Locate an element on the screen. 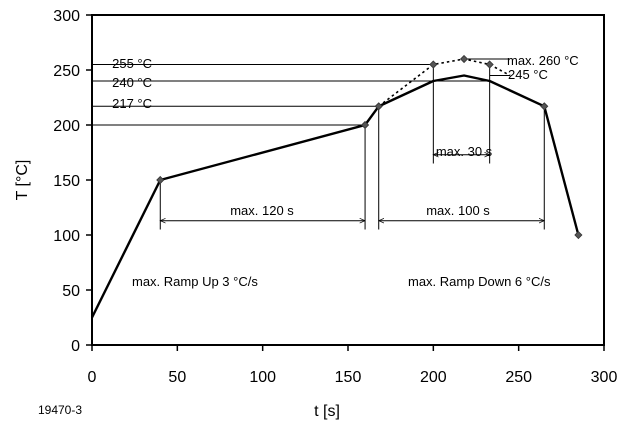 The height and width of the screenshot is (425, 626). x-tick-label: 150 is located at coordinates (348, 377).